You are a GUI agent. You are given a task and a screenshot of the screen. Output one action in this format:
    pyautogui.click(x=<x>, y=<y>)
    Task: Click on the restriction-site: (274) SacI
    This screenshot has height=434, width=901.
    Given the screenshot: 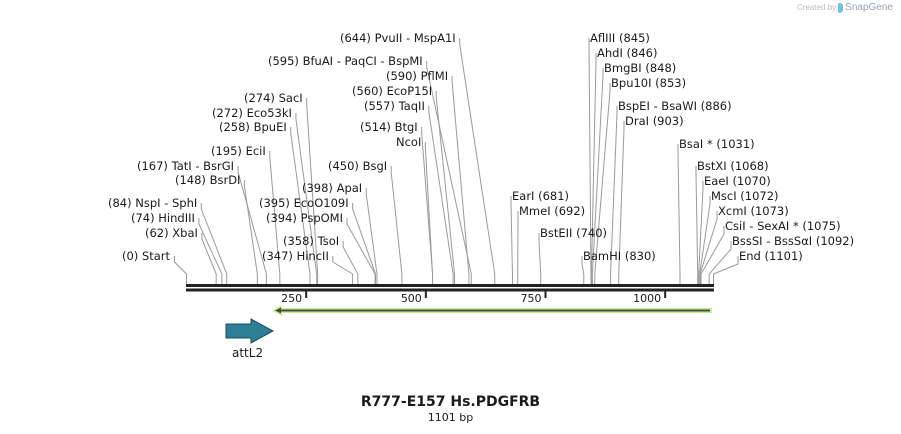 What is the action you would take?
    pyautogui.click(x=273, y=98)
    